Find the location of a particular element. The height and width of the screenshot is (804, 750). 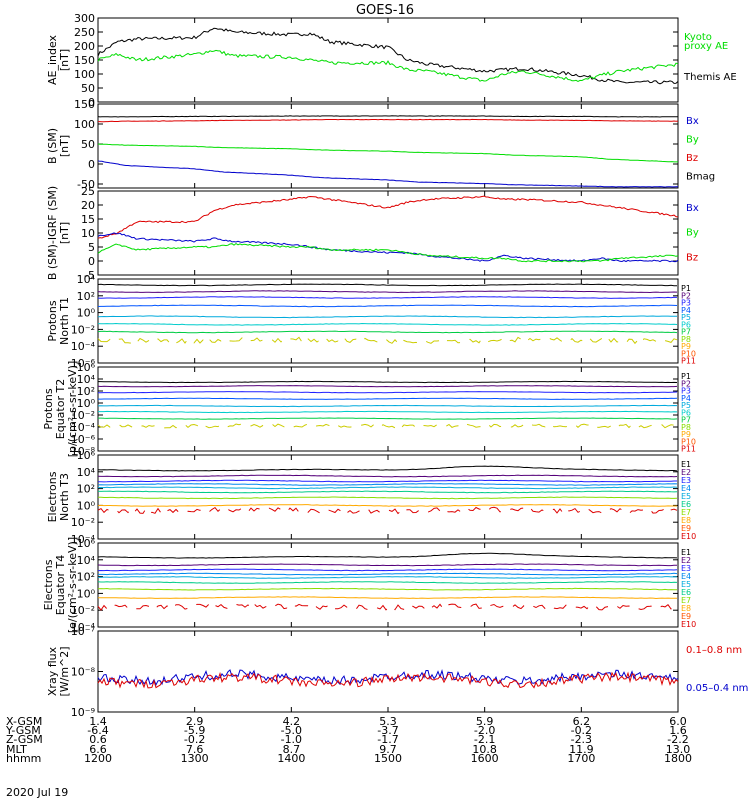

legend-entry: P3 is located at coordinates (686, 391).